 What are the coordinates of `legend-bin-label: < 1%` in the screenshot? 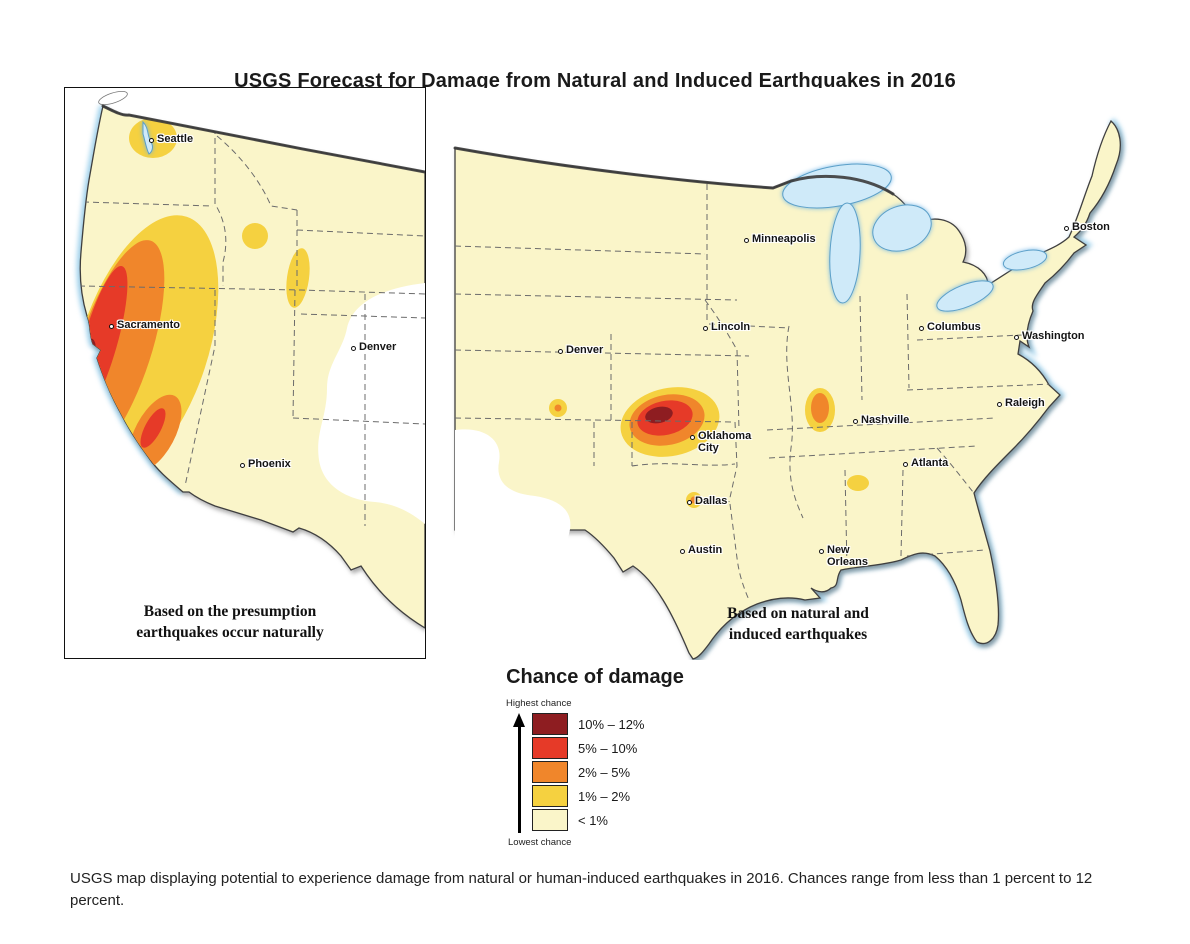 It's located at (593, 820).